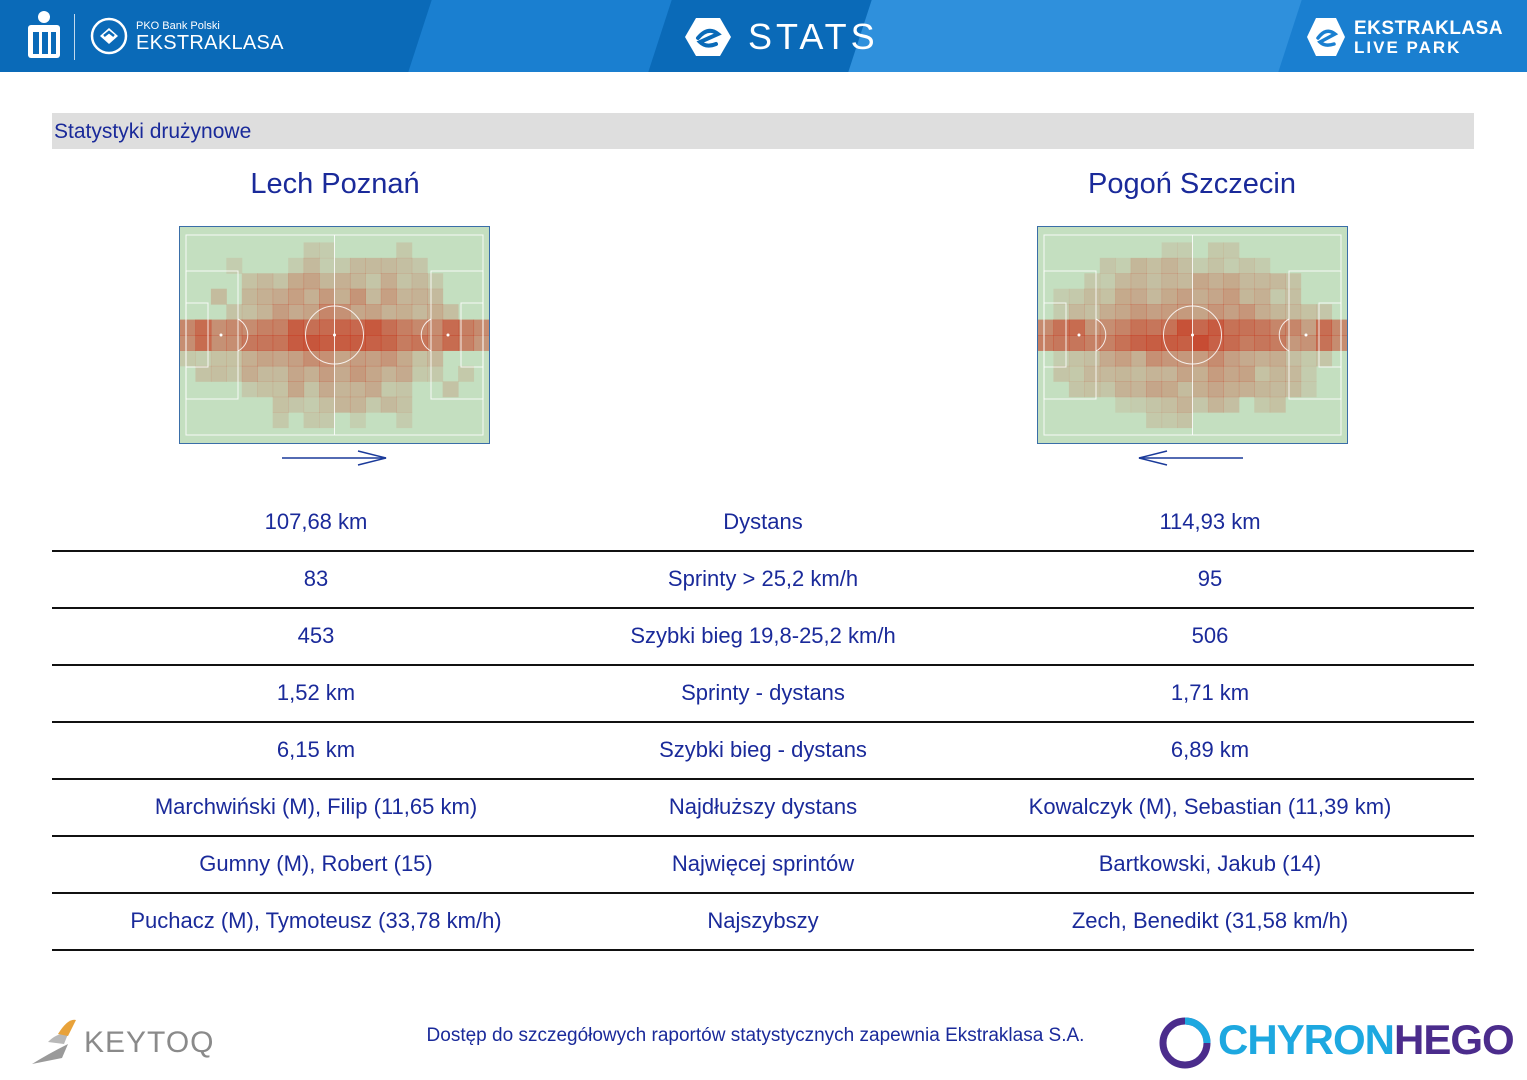 The width and height of the screenshot is (1527, 1080). What do you see at coordinates (1185, 1043) in the screenshot?
I see `chyronhego-logo-icon` at bounding box center [1185, 1043].